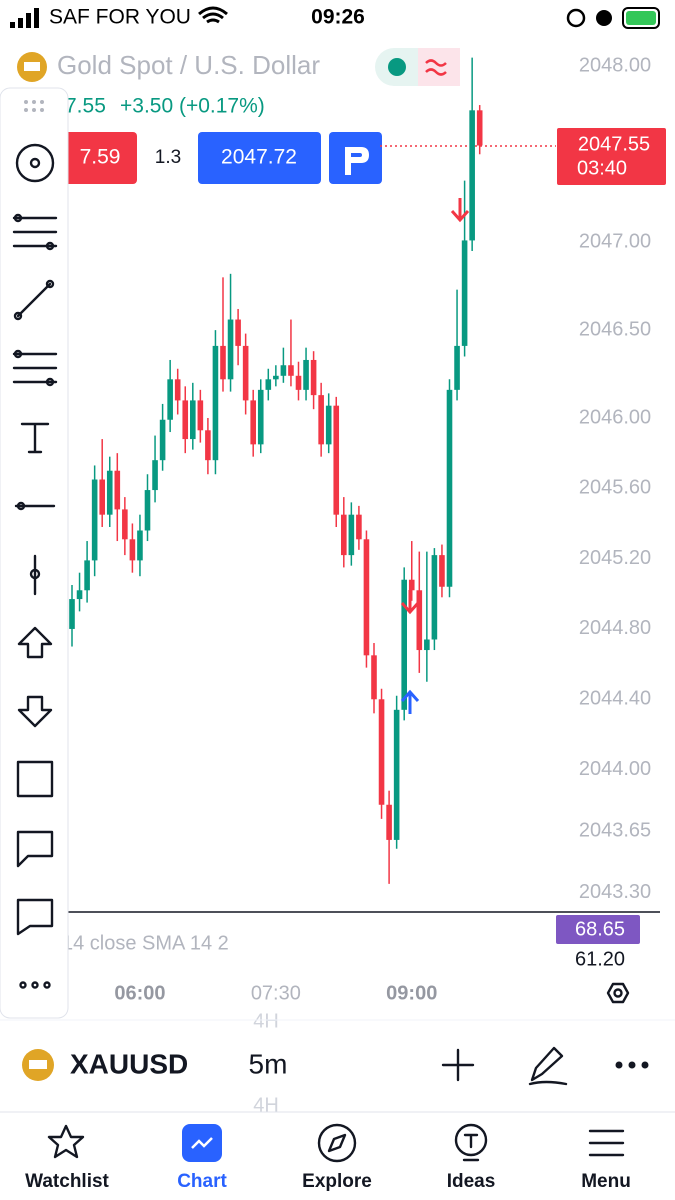 The image size is (675, 1200). I want to click on price: 7.55, so click(85, 106).